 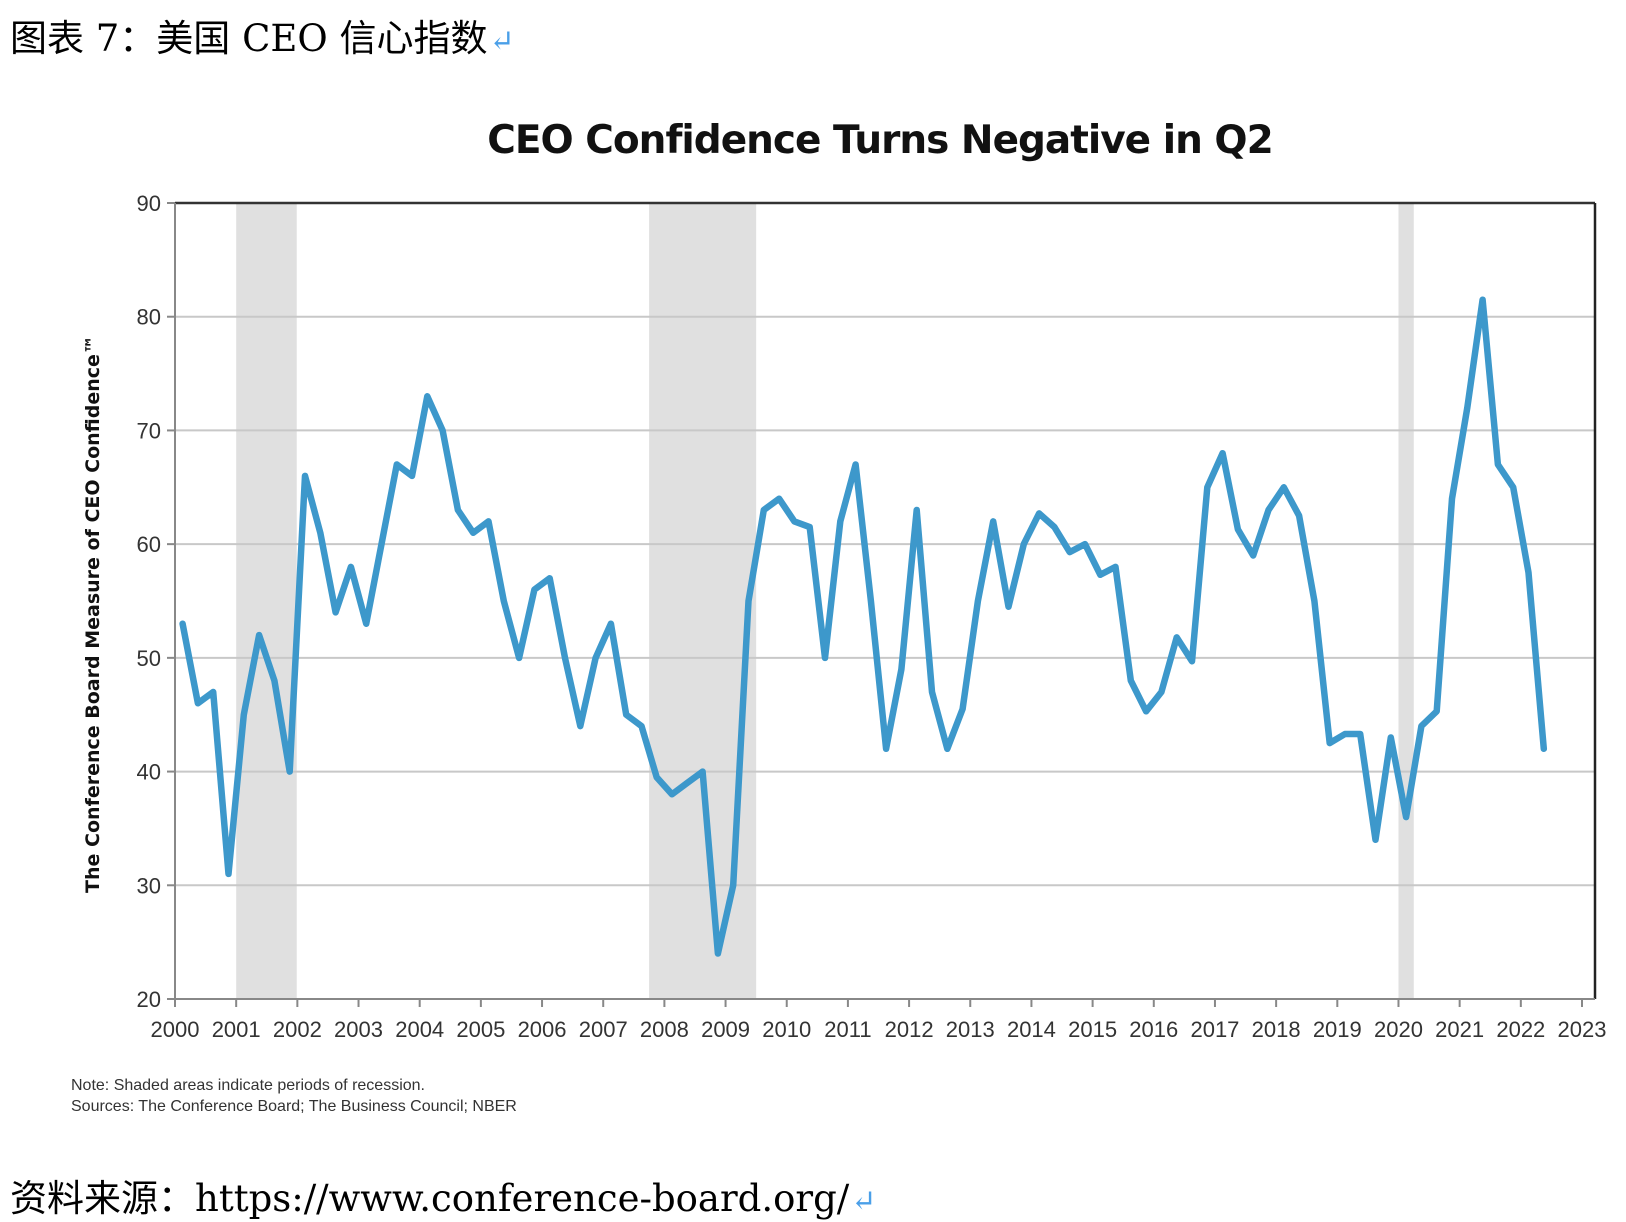 What do you see at coordinates (297, 1029) in the screenshot?
I see `x-tick-label: 2002` at bounding box center [297, 1029].